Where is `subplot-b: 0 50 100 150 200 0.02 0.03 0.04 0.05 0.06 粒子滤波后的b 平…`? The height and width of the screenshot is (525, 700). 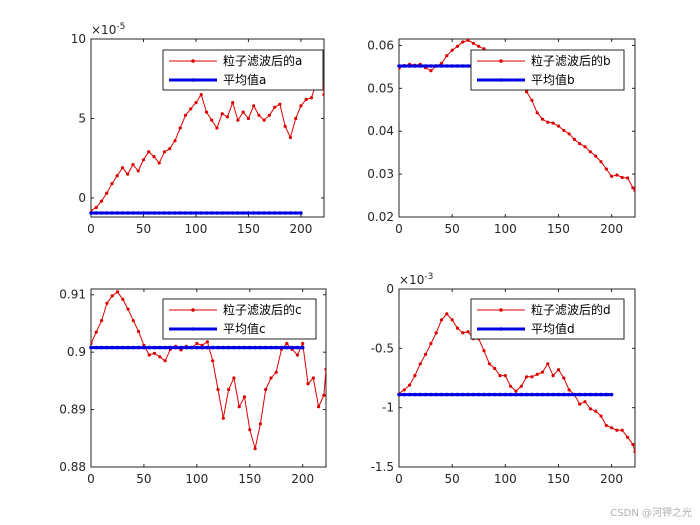
subplot-b: 0 50 100 150 200 0.02 0.03 0.04 0.05 0.06 粒子滤波后的b 平… is located at coordinates (501, 137).